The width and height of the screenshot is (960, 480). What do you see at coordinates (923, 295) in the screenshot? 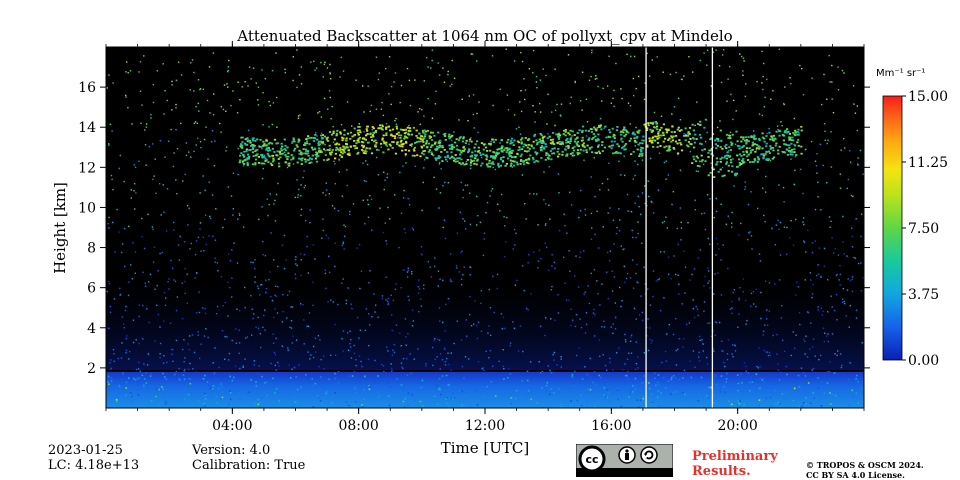
I see `colorbar-tick-label: 3.75` at bounding box center [923, 295].